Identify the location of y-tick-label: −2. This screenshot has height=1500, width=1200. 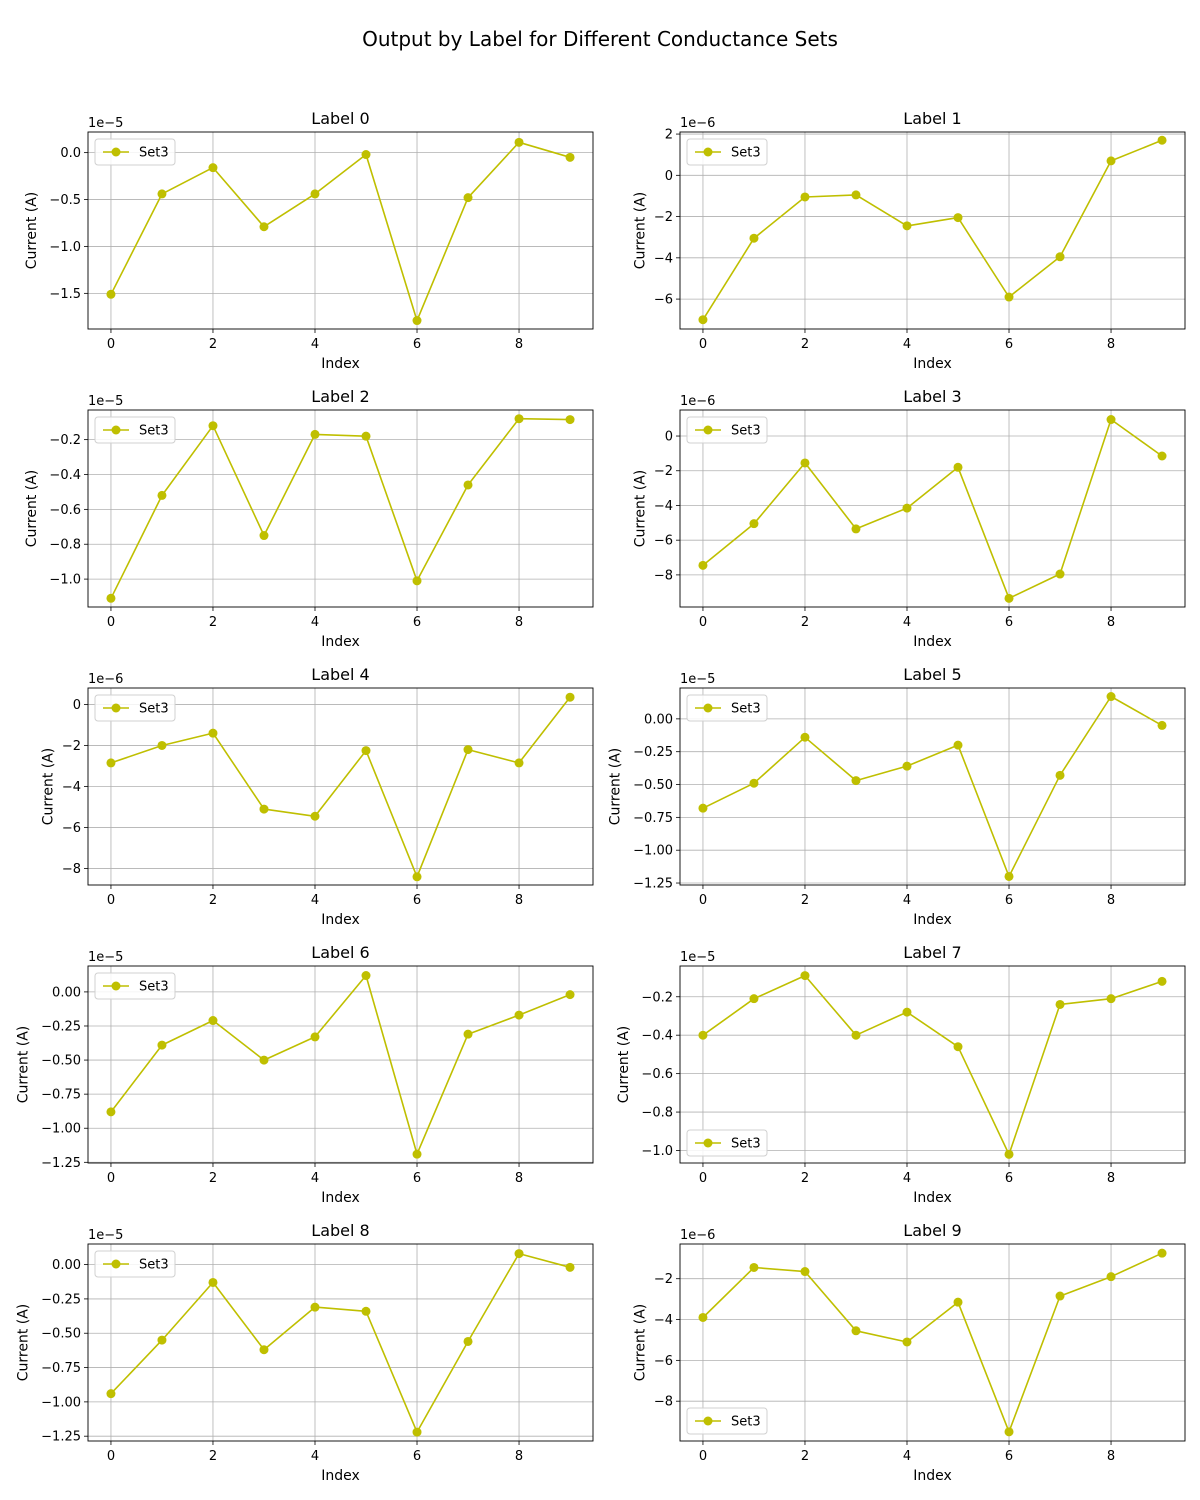
(663, 217).